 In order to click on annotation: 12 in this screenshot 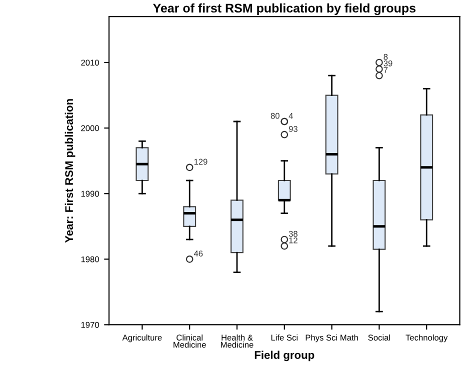, I will do `click(293, 240)`.